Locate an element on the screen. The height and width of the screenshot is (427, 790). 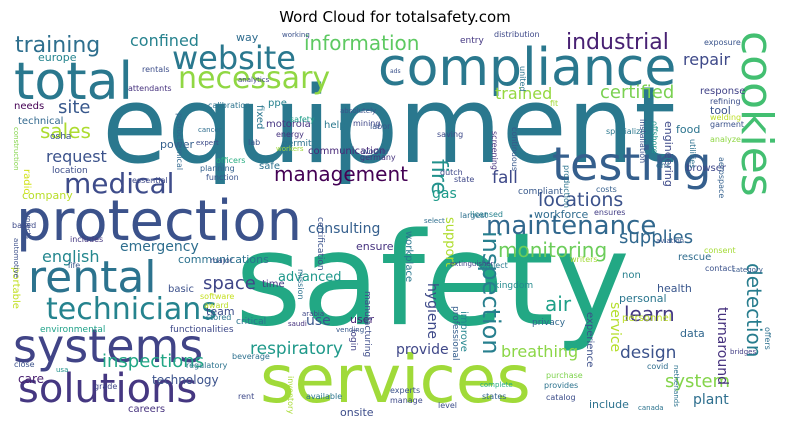
word: grade is located at coordinates (106, 386).